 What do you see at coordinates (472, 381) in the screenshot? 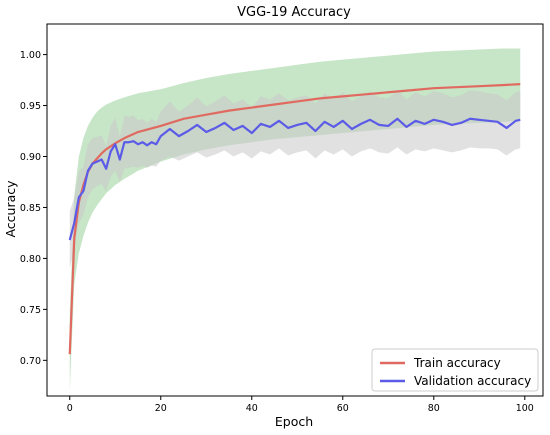
I see `legend-label-validation: Validation accuracy` at bounding box center [472, 381].